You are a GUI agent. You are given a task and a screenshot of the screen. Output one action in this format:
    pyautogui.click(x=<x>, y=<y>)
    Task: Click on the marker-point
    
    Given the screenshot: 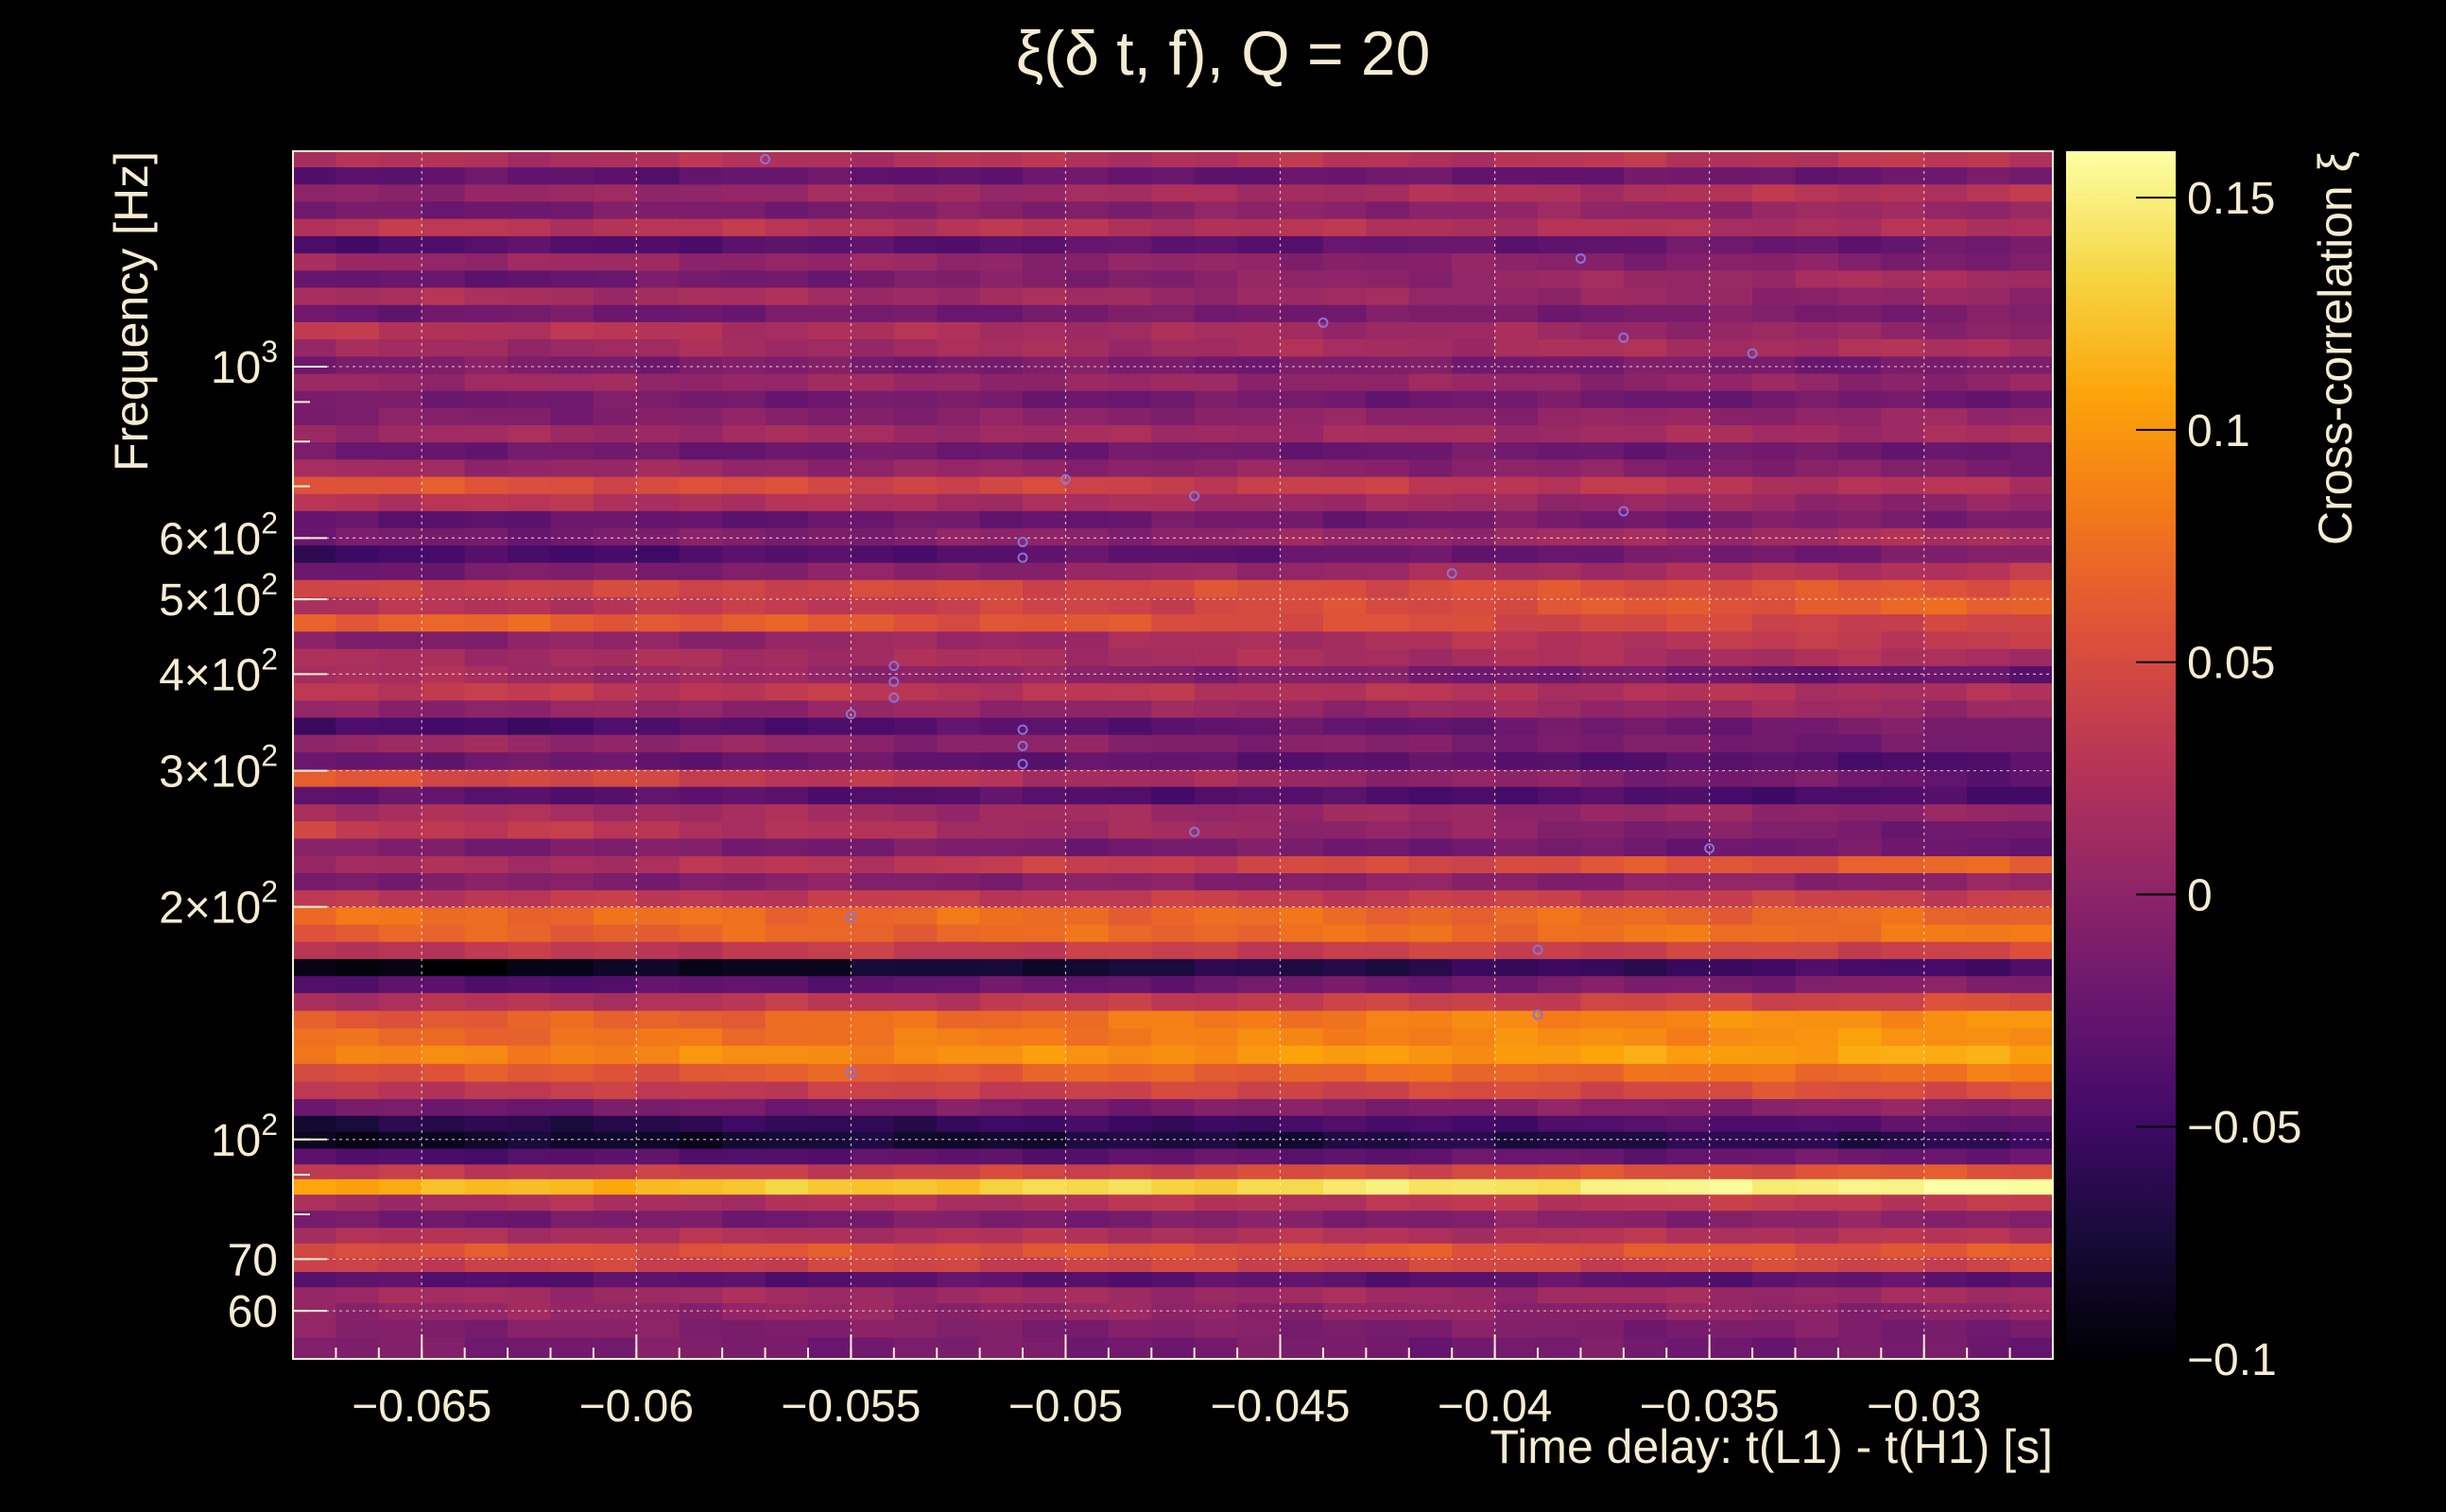 What is the action you would take?
    pyautogui.click(x=850, y=714)
    